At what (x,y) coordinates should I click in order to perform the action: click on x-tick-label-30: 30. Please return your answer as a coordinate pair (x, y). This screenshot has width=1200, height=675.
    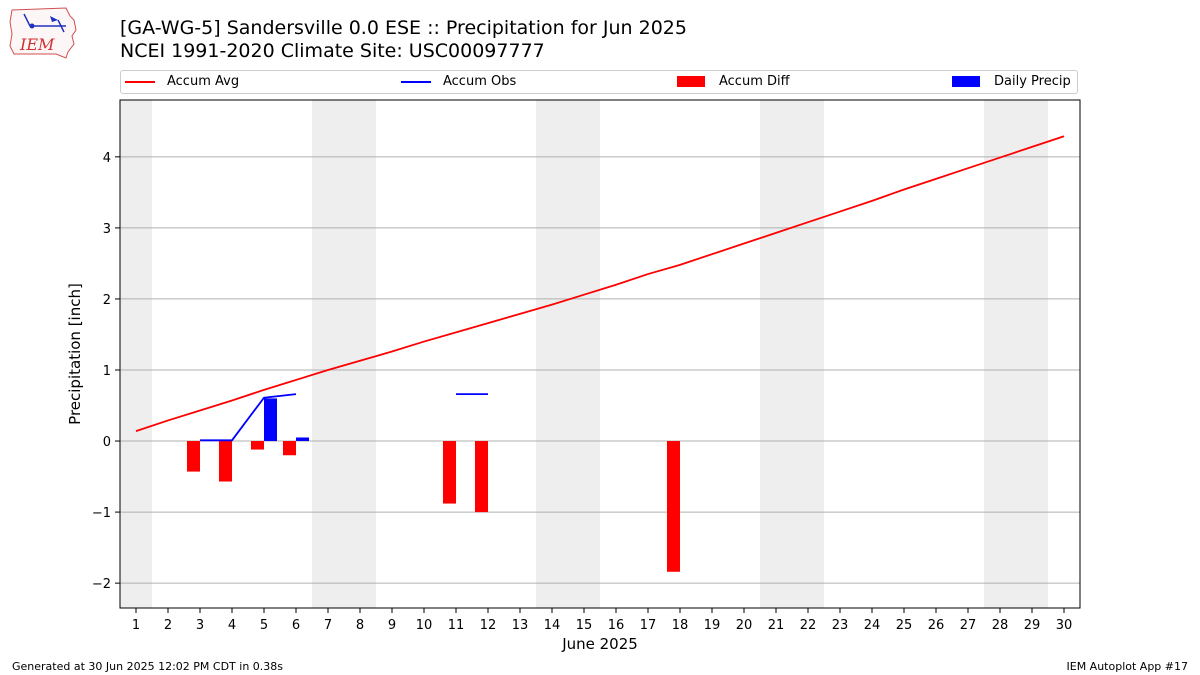
    Looking at the image, I should click on (1064, 625).